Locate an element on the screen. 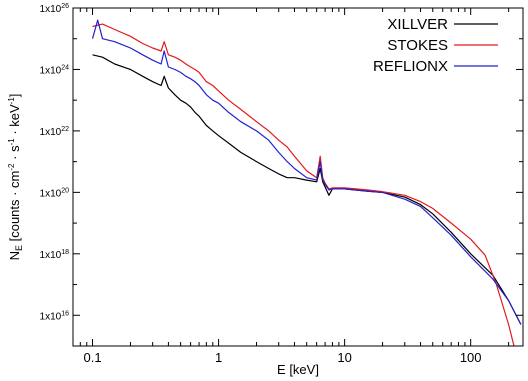  x-tick-label: 0.1 is located at coordinates (92, 357).